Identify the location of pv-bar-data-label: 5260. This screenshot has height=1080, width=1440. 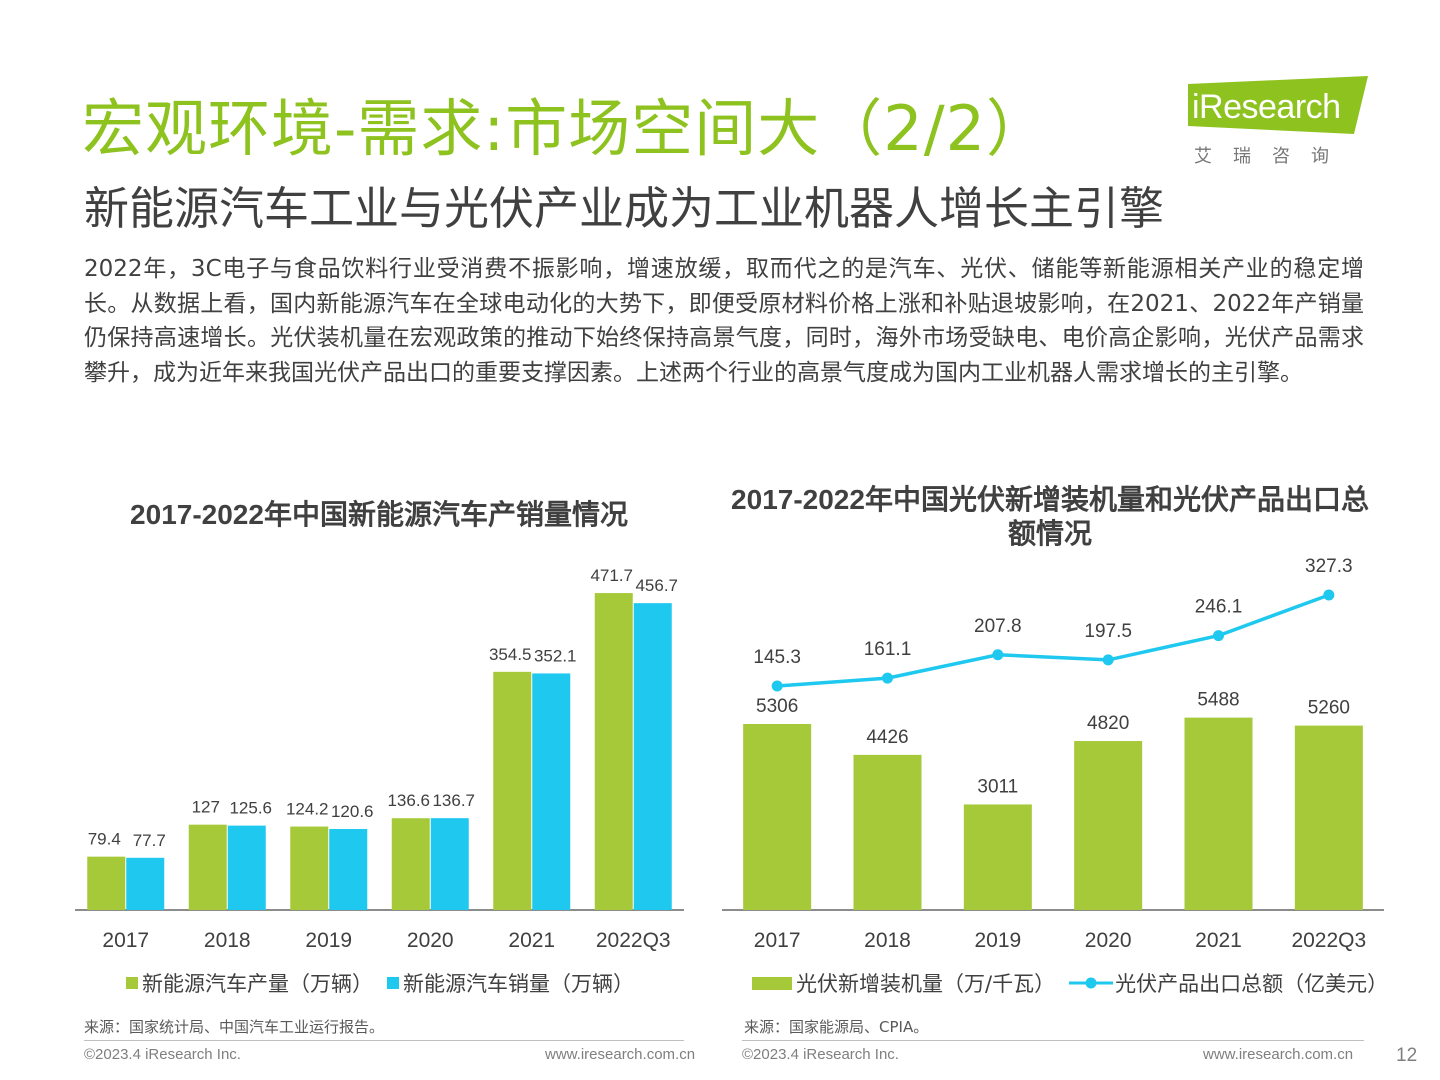
(1329, 708).